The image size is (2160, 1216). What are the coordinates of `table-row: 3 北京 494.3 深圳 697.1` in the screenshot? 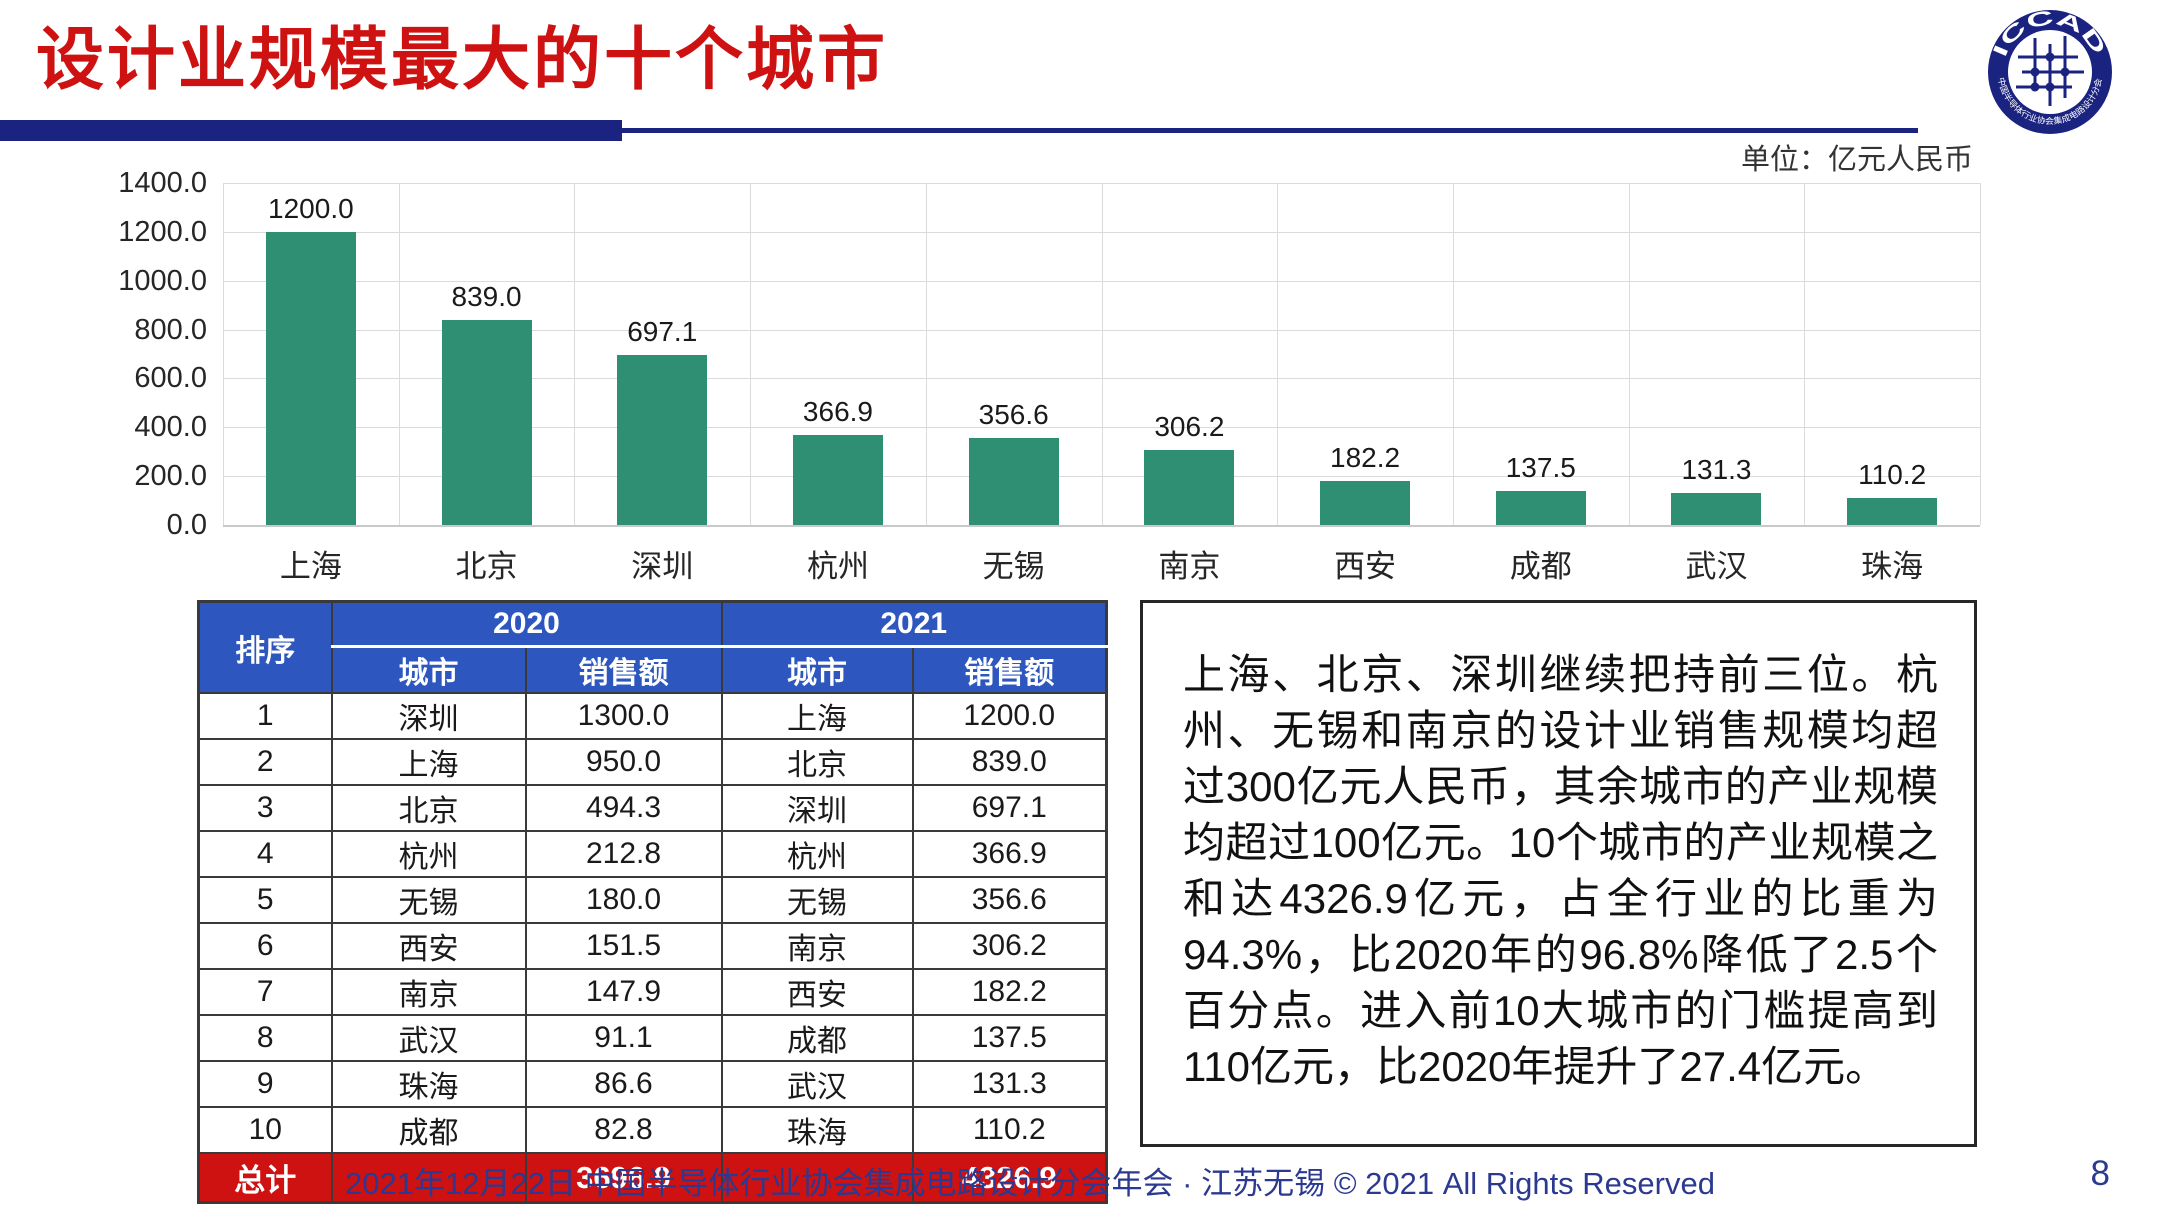 It's located at (652, 808).